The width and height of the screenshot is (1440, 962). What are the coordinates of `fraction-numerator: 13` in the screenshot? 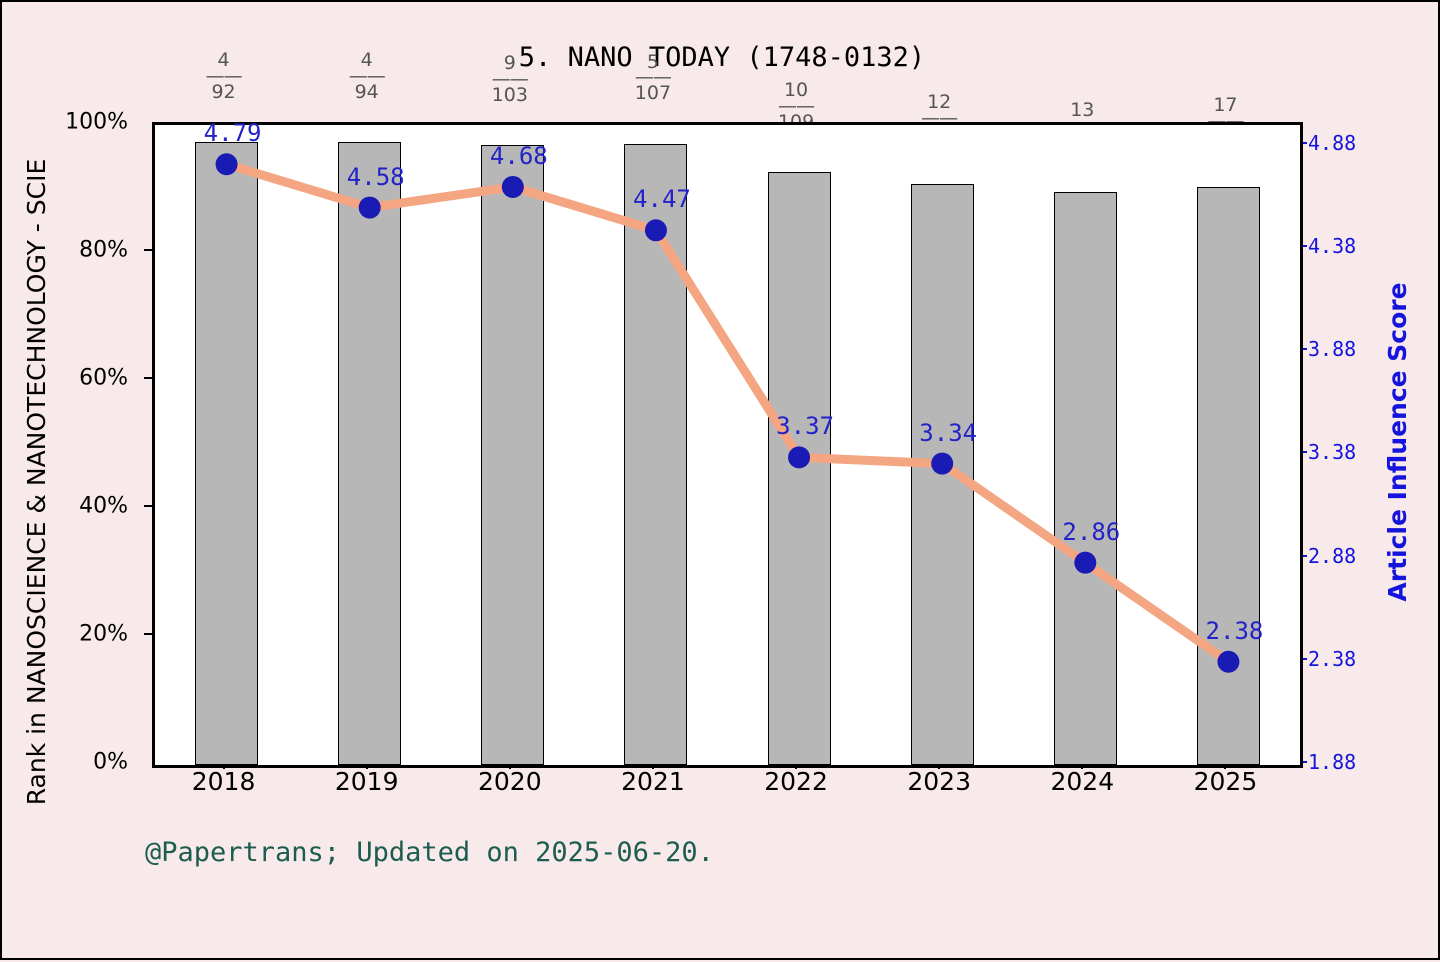 It's located at (1082, 110).